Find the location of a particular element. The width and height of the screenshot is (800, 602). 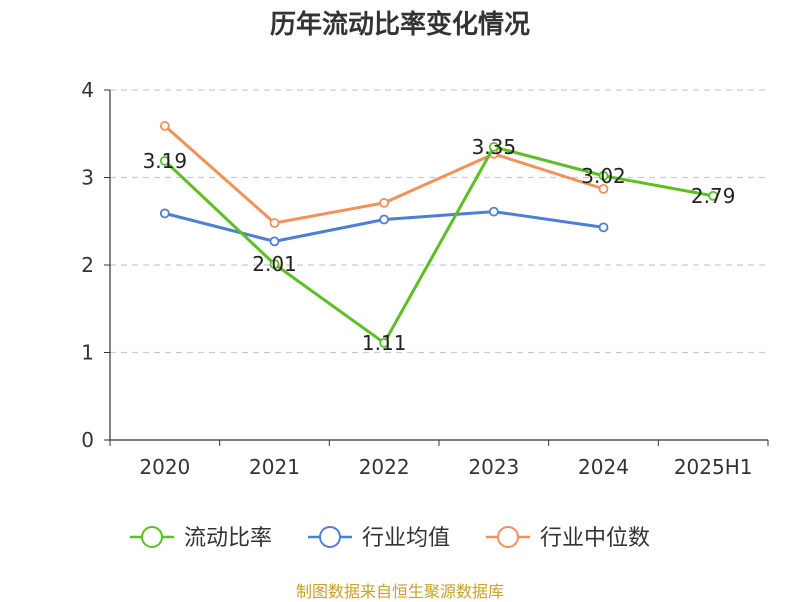

y-tick-label: 3 is located at coordinates (87, 178).